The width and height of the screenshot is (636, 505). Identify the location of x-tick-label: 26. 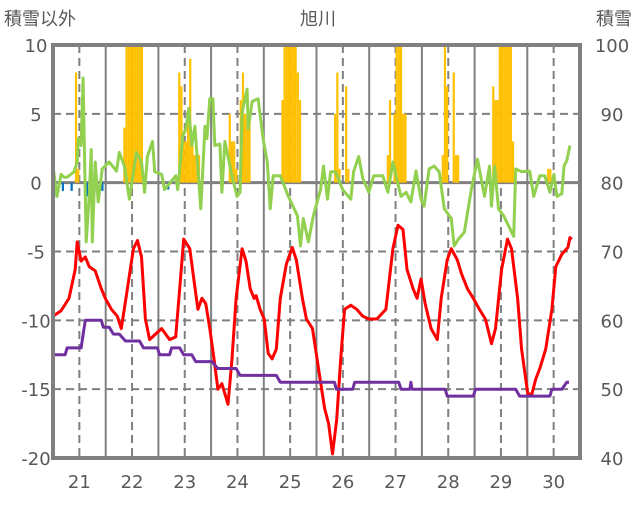
(342, 482).